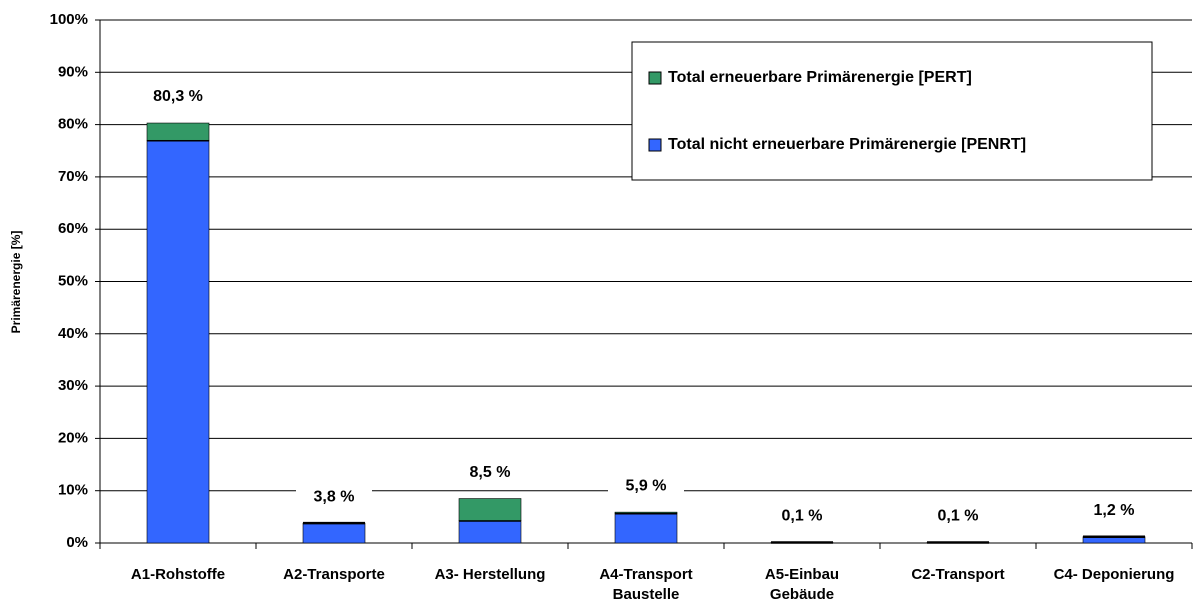  I want to click on x-tick-label: A3- Herstellung, so click(490, 574).